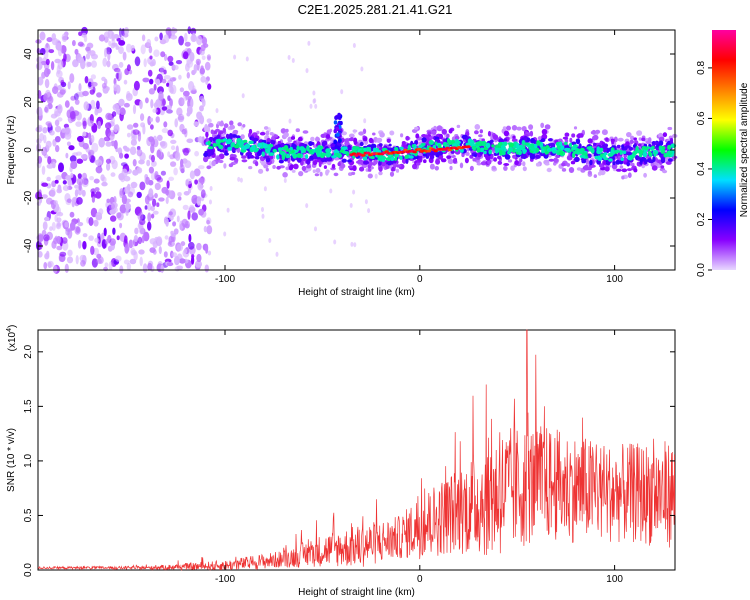  What do you see at coordinates (28, 102) in the screenshot?
I see `y-tick-label: 20` at bounding box center [28, 102].